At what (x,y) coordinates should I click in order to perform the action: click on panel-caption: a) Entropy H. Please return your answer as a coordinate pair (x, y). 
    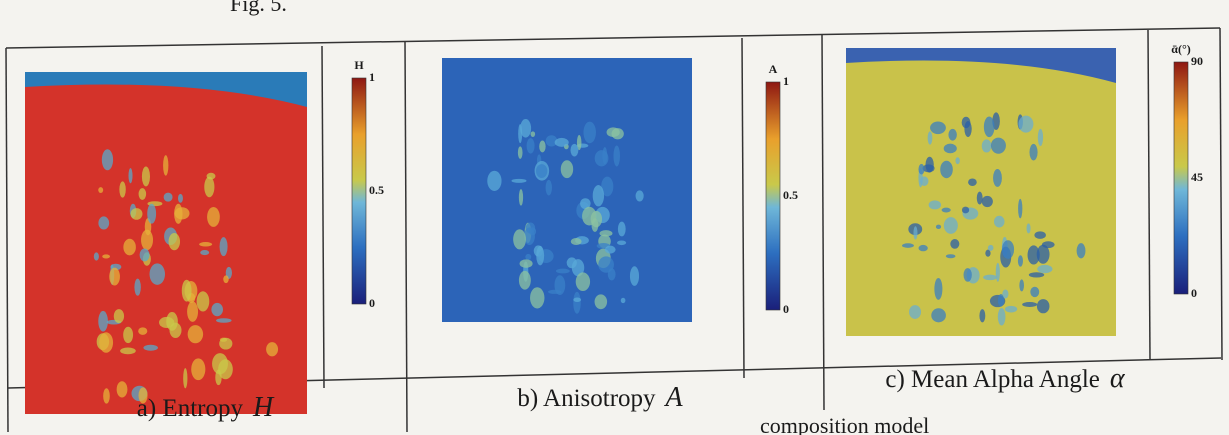
    Looking at the image, I should click on (206, 407).